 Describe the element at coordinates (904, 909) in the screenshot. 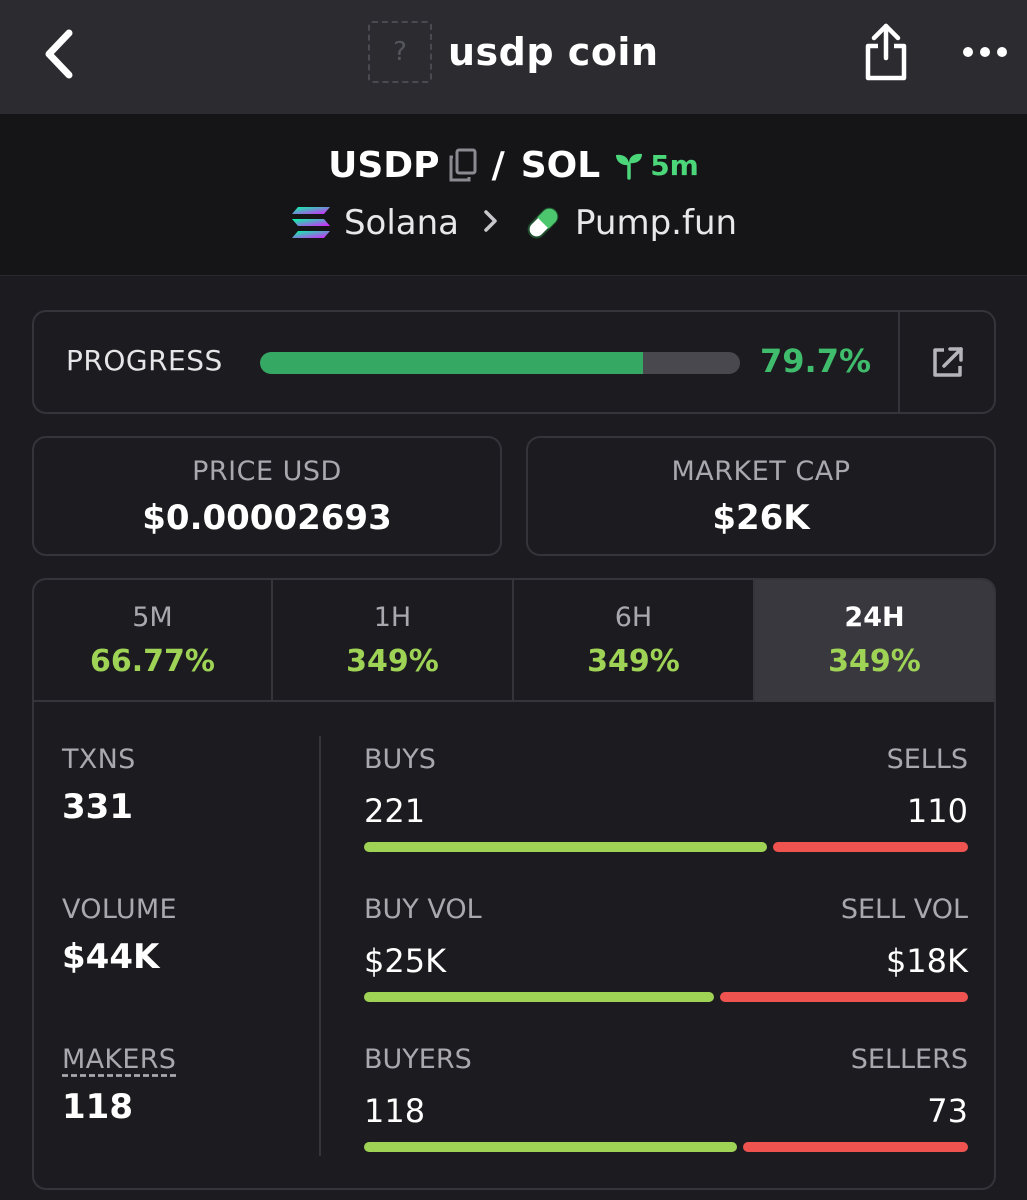

I see `sell-vol-label: SELL VOL` at that location.